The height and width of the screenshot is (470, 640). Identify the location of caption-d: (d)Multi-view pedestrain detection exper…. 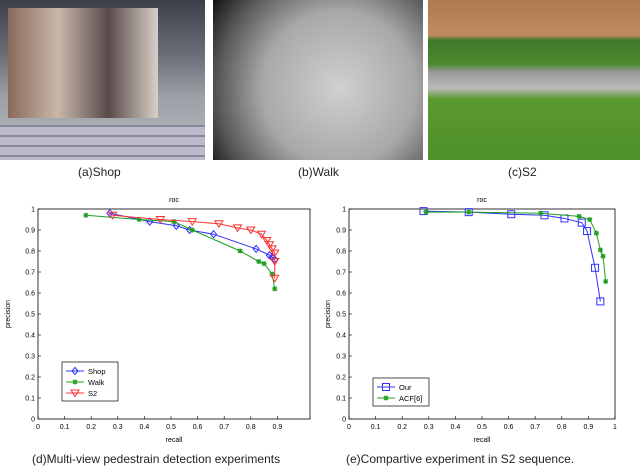
(156, 459).